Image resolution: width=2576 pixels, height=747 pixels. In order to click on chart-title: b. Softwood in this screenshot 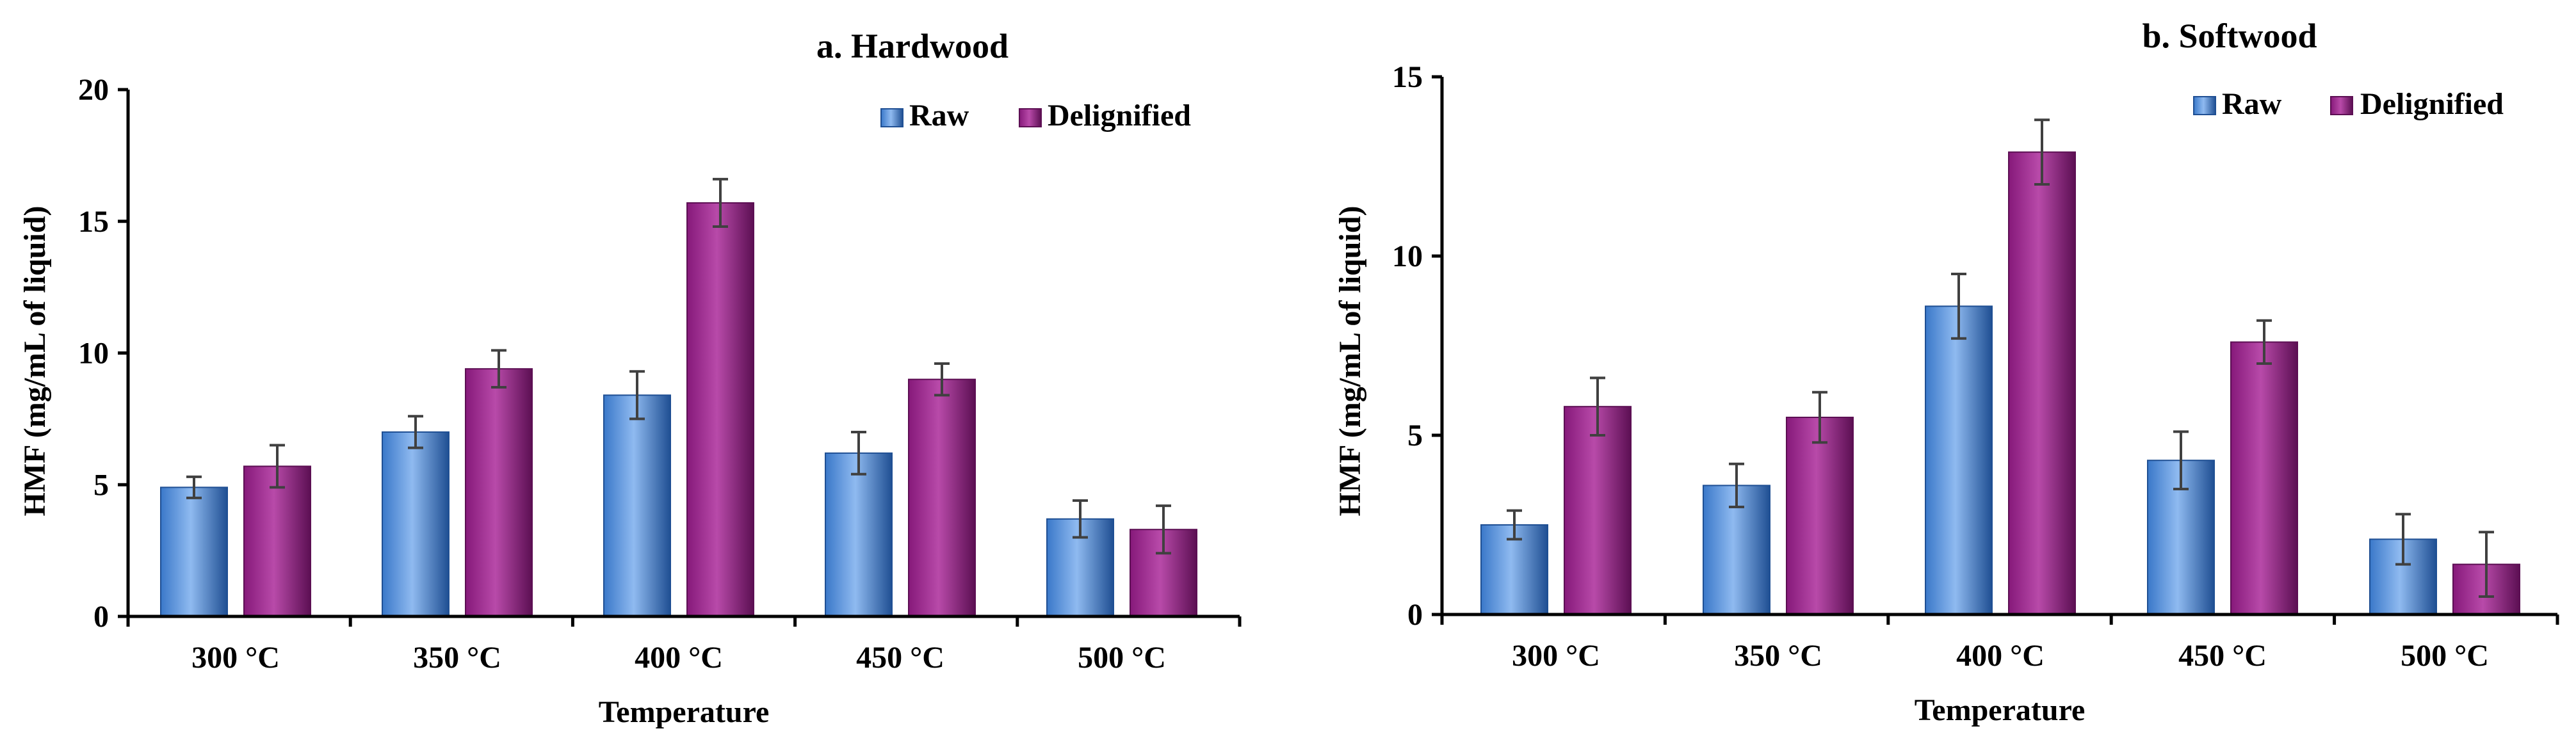, I will do `click(2229, 36)`.